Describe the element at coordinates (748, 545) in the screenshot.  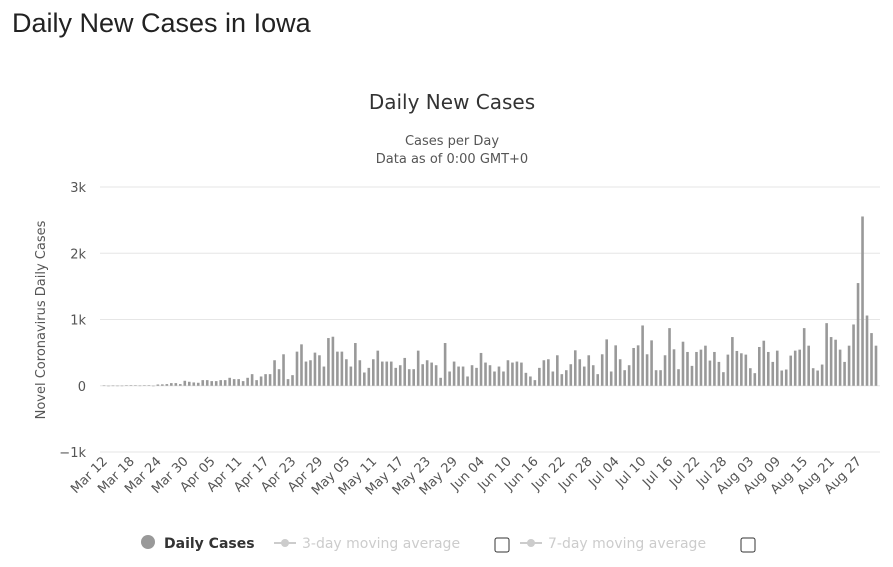
I see `legend-7day-checkbox` at that location.